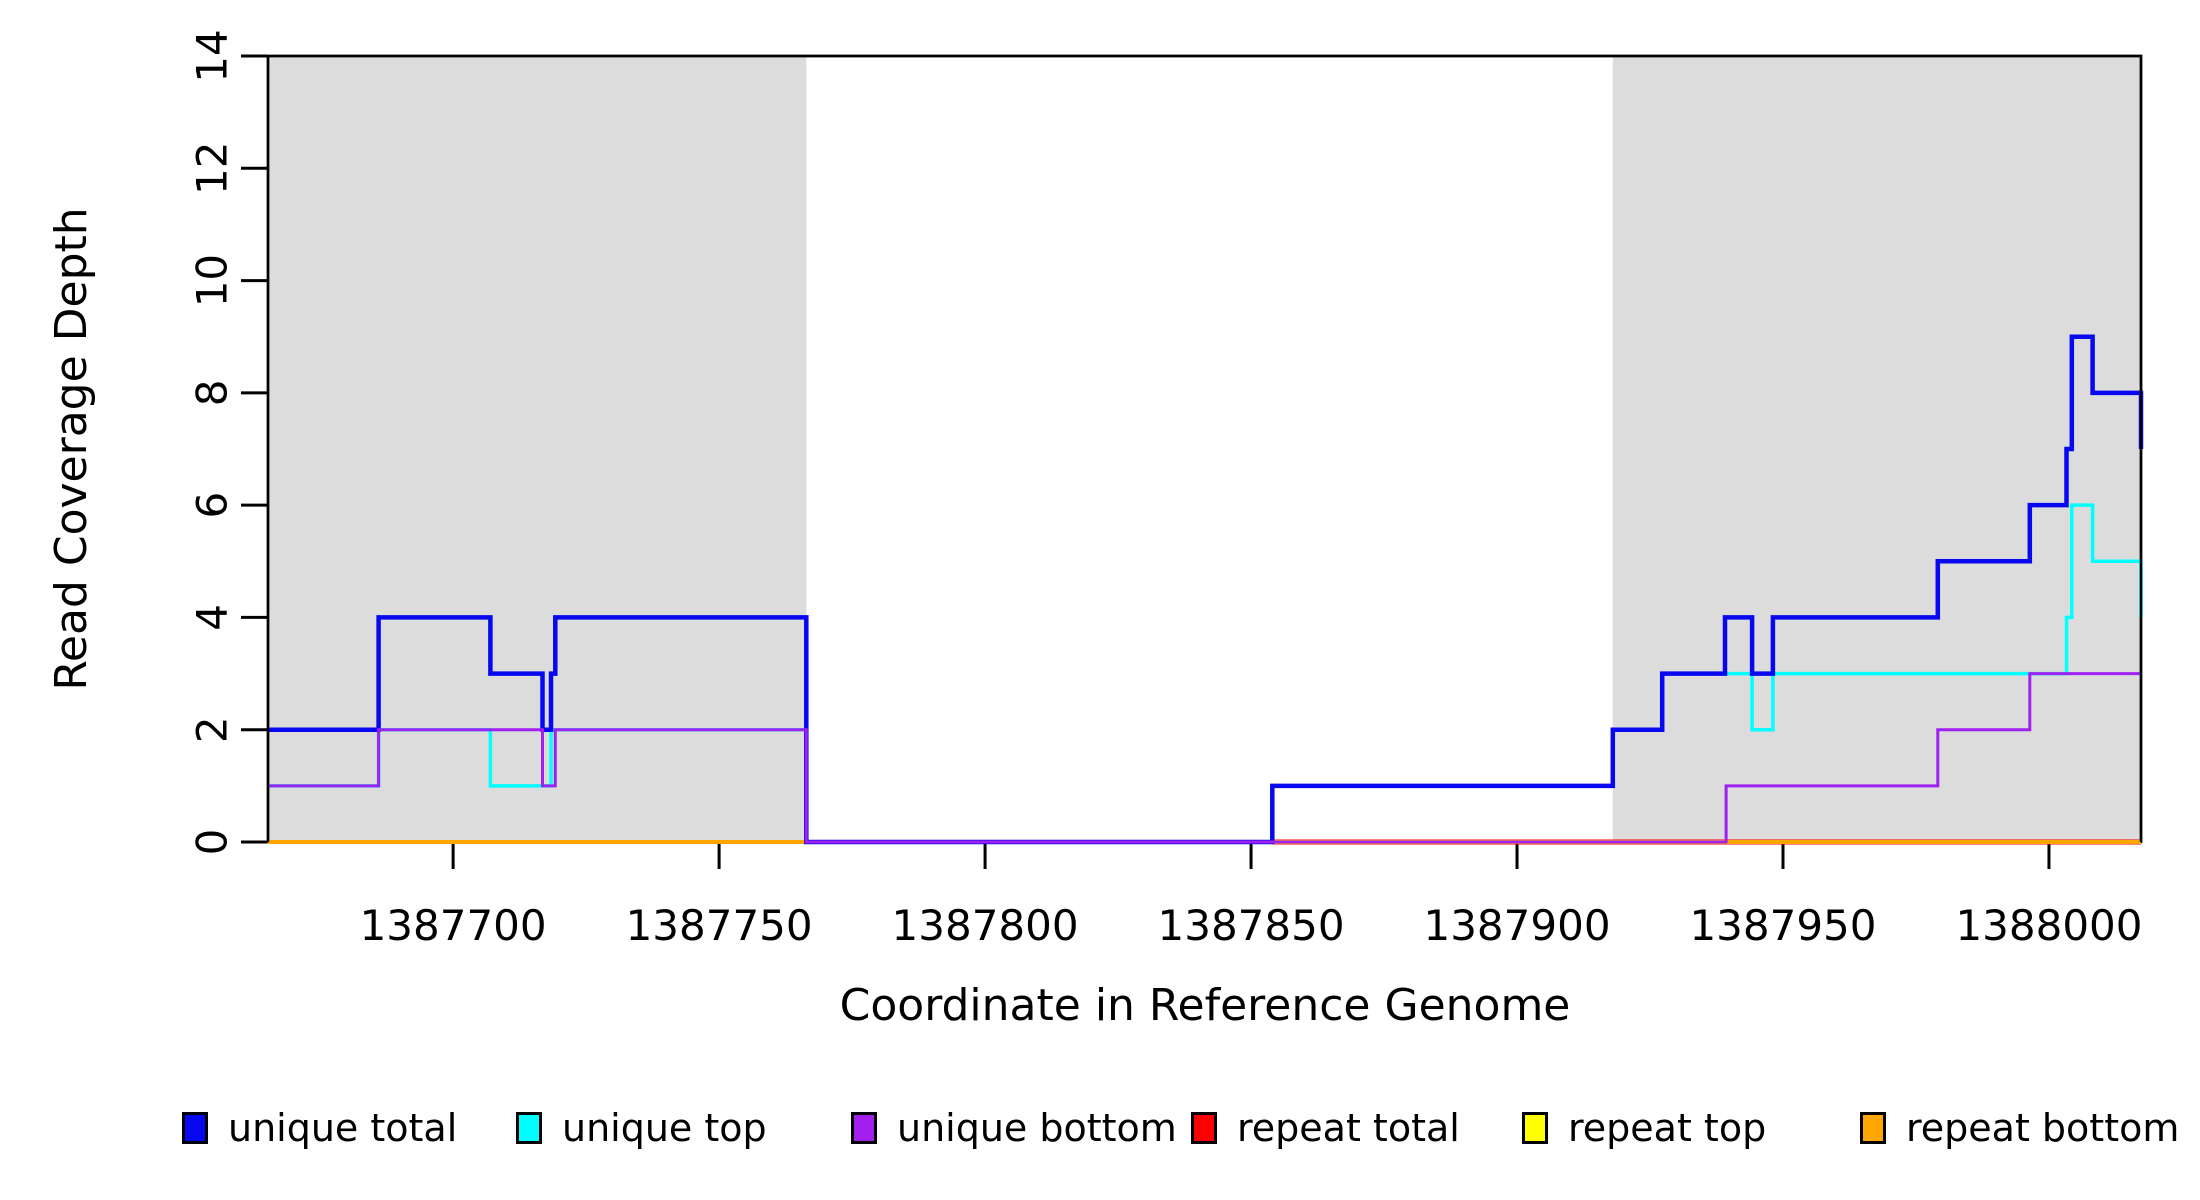  Describe the element at coordinates (1204, 1128) in the screenshot. I see `legend-swatch-repeat-total` at that location.